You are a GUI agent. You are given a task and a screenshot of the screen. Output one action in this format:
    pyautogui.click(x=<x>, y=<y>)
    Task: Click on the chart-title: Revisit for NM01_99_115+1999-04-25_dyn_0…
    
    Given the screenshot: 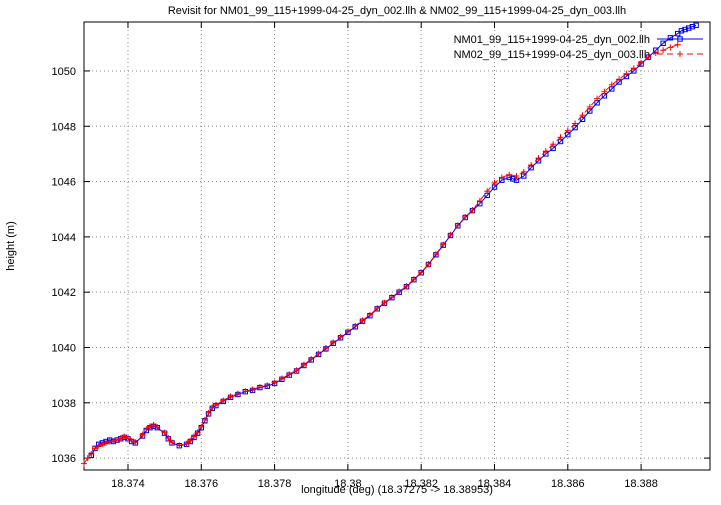 What is the action you would take?
    pyautogui.click(x=397, y=11)
    